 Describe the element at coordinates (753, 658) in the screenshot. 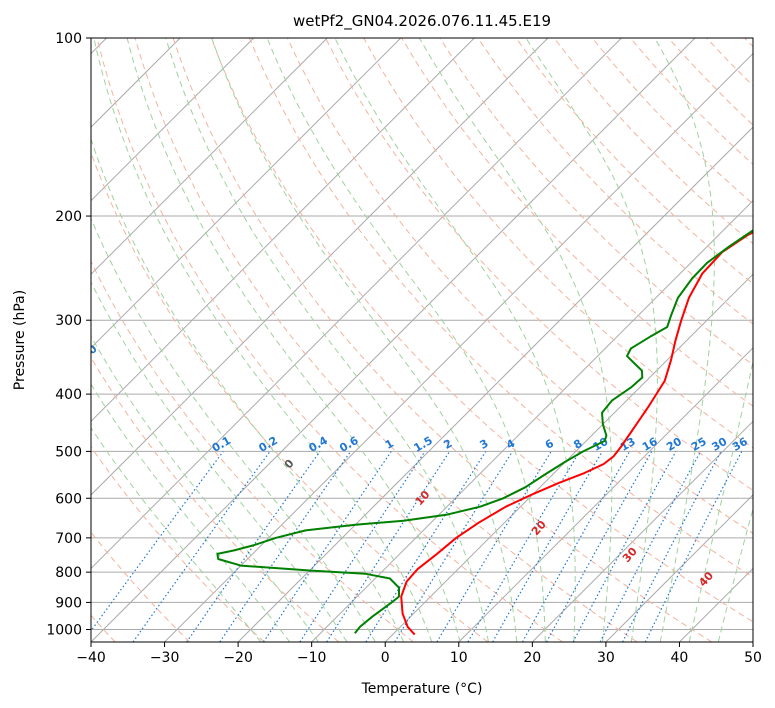

I see `x-tick-label: 50` at that location.